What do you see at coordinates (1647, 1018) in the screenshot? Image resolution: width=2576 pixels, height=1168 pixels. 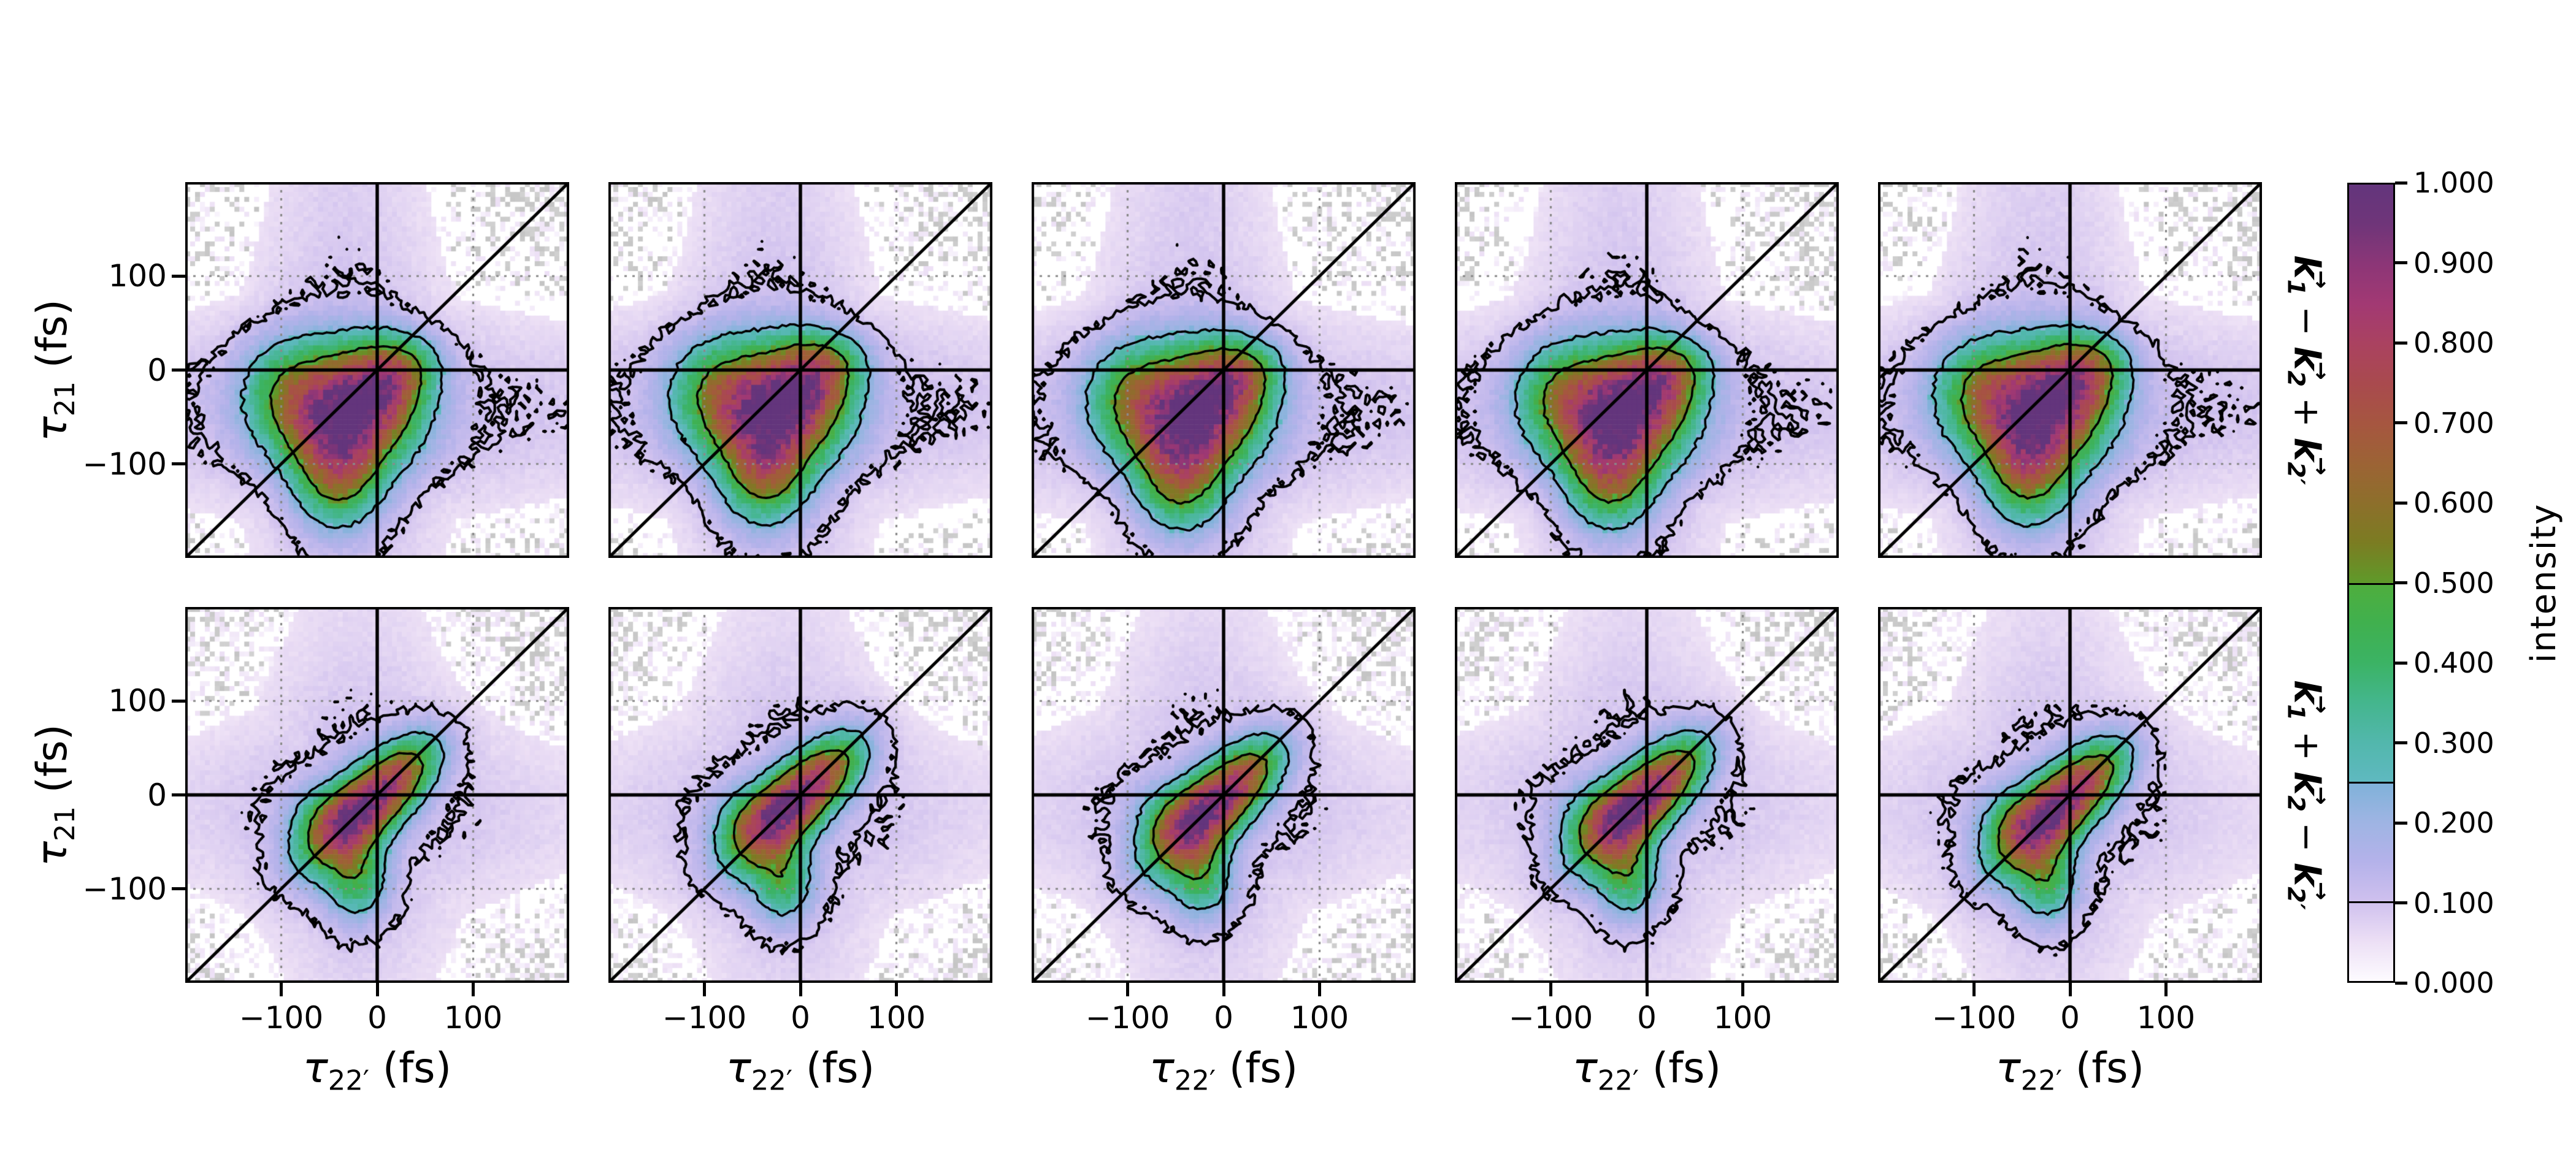 I see `x-tick-label-col3-1: 0` at bounding box center [1647, 1018].